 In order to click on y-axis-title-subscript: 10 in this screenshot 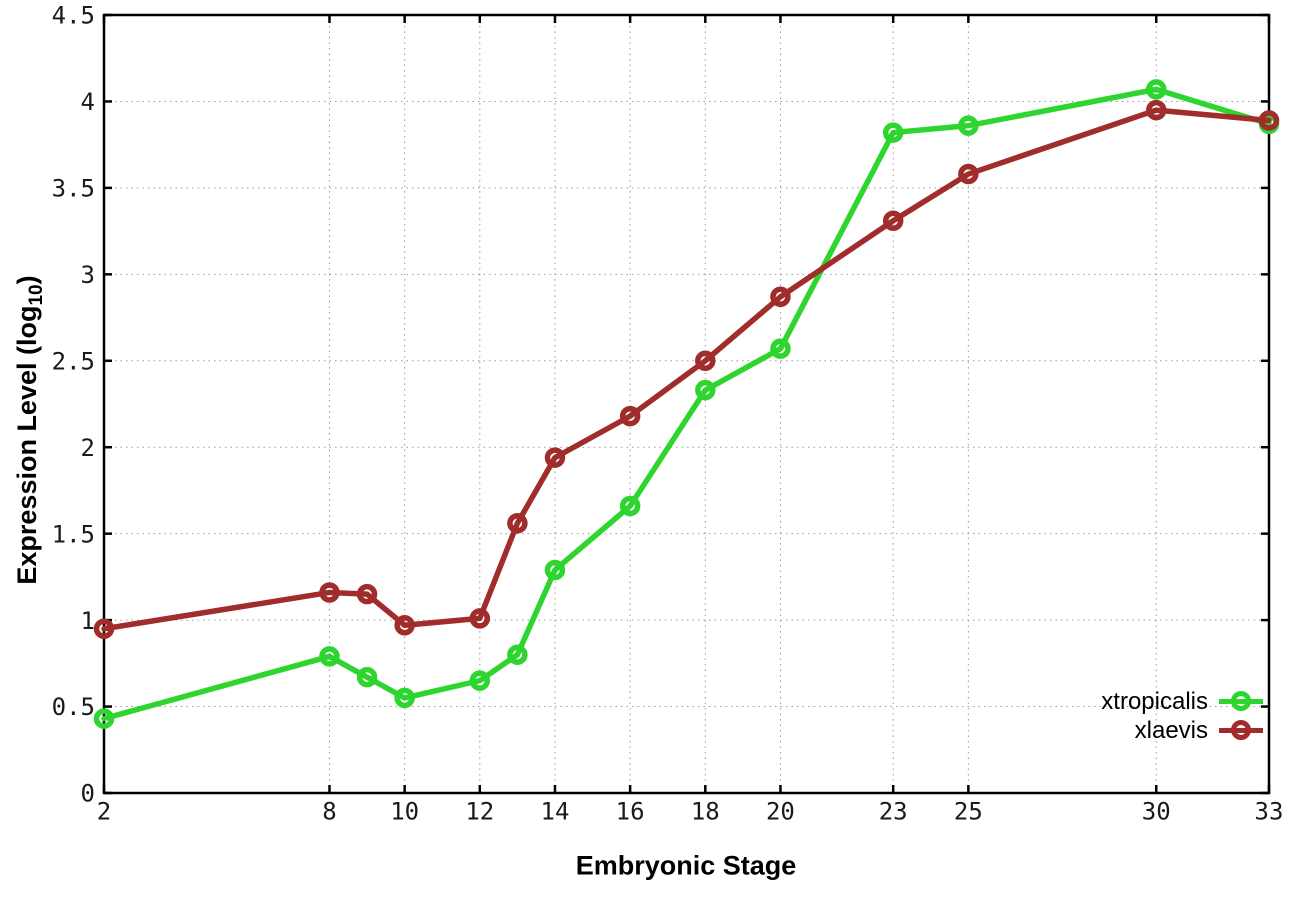, I will do `click(36, 295)`.